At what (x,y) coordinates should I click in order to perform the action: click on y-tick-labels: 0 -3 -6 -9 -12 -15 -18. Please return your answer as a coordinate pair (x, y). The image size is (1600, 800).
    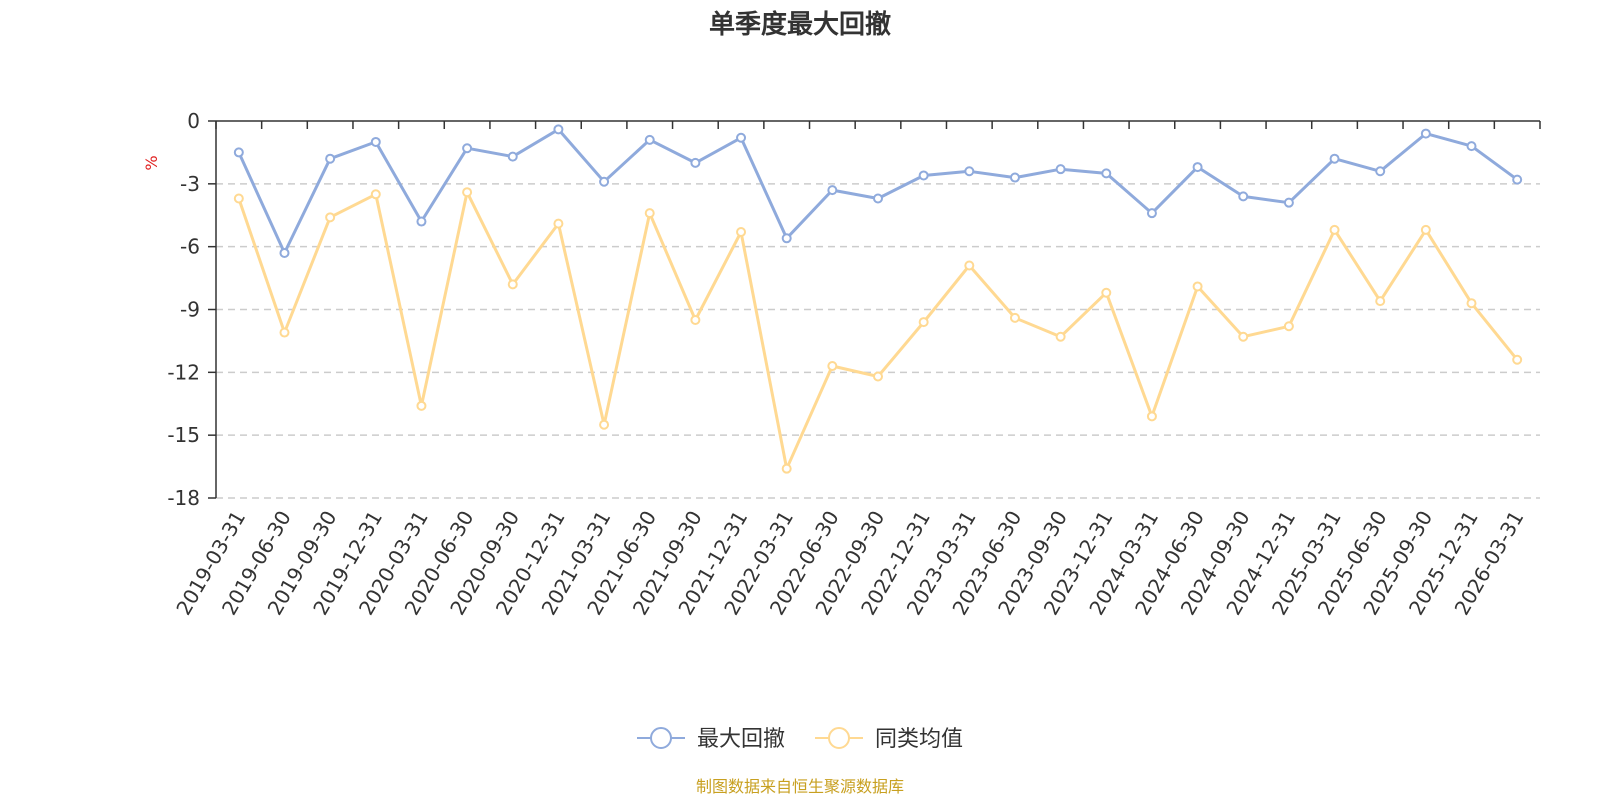
    Looking at the image, I should click on (183, 309).